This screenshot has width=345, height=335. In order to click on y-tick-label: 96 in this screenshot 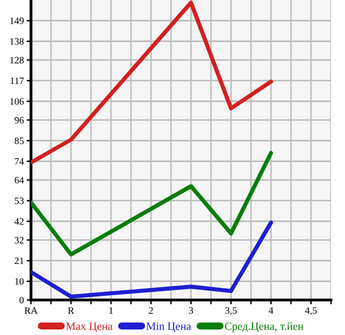, I will do `click(19, 120)`.